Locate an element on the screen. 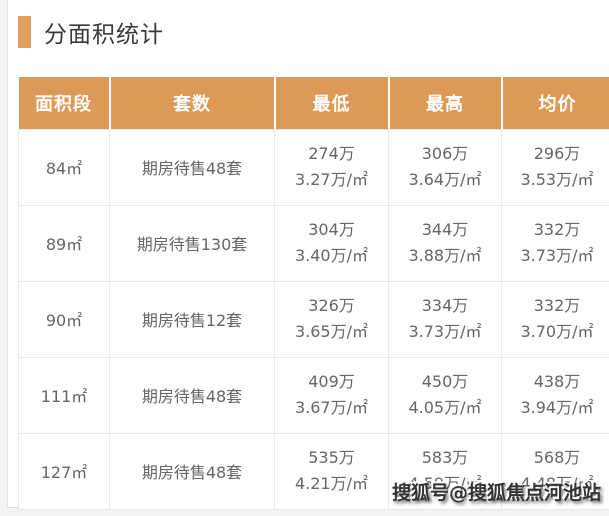 This screenshot has width=609, height=516. avg-cell: 332万 3.70万/㎡ is located at coordinates (555, 319).